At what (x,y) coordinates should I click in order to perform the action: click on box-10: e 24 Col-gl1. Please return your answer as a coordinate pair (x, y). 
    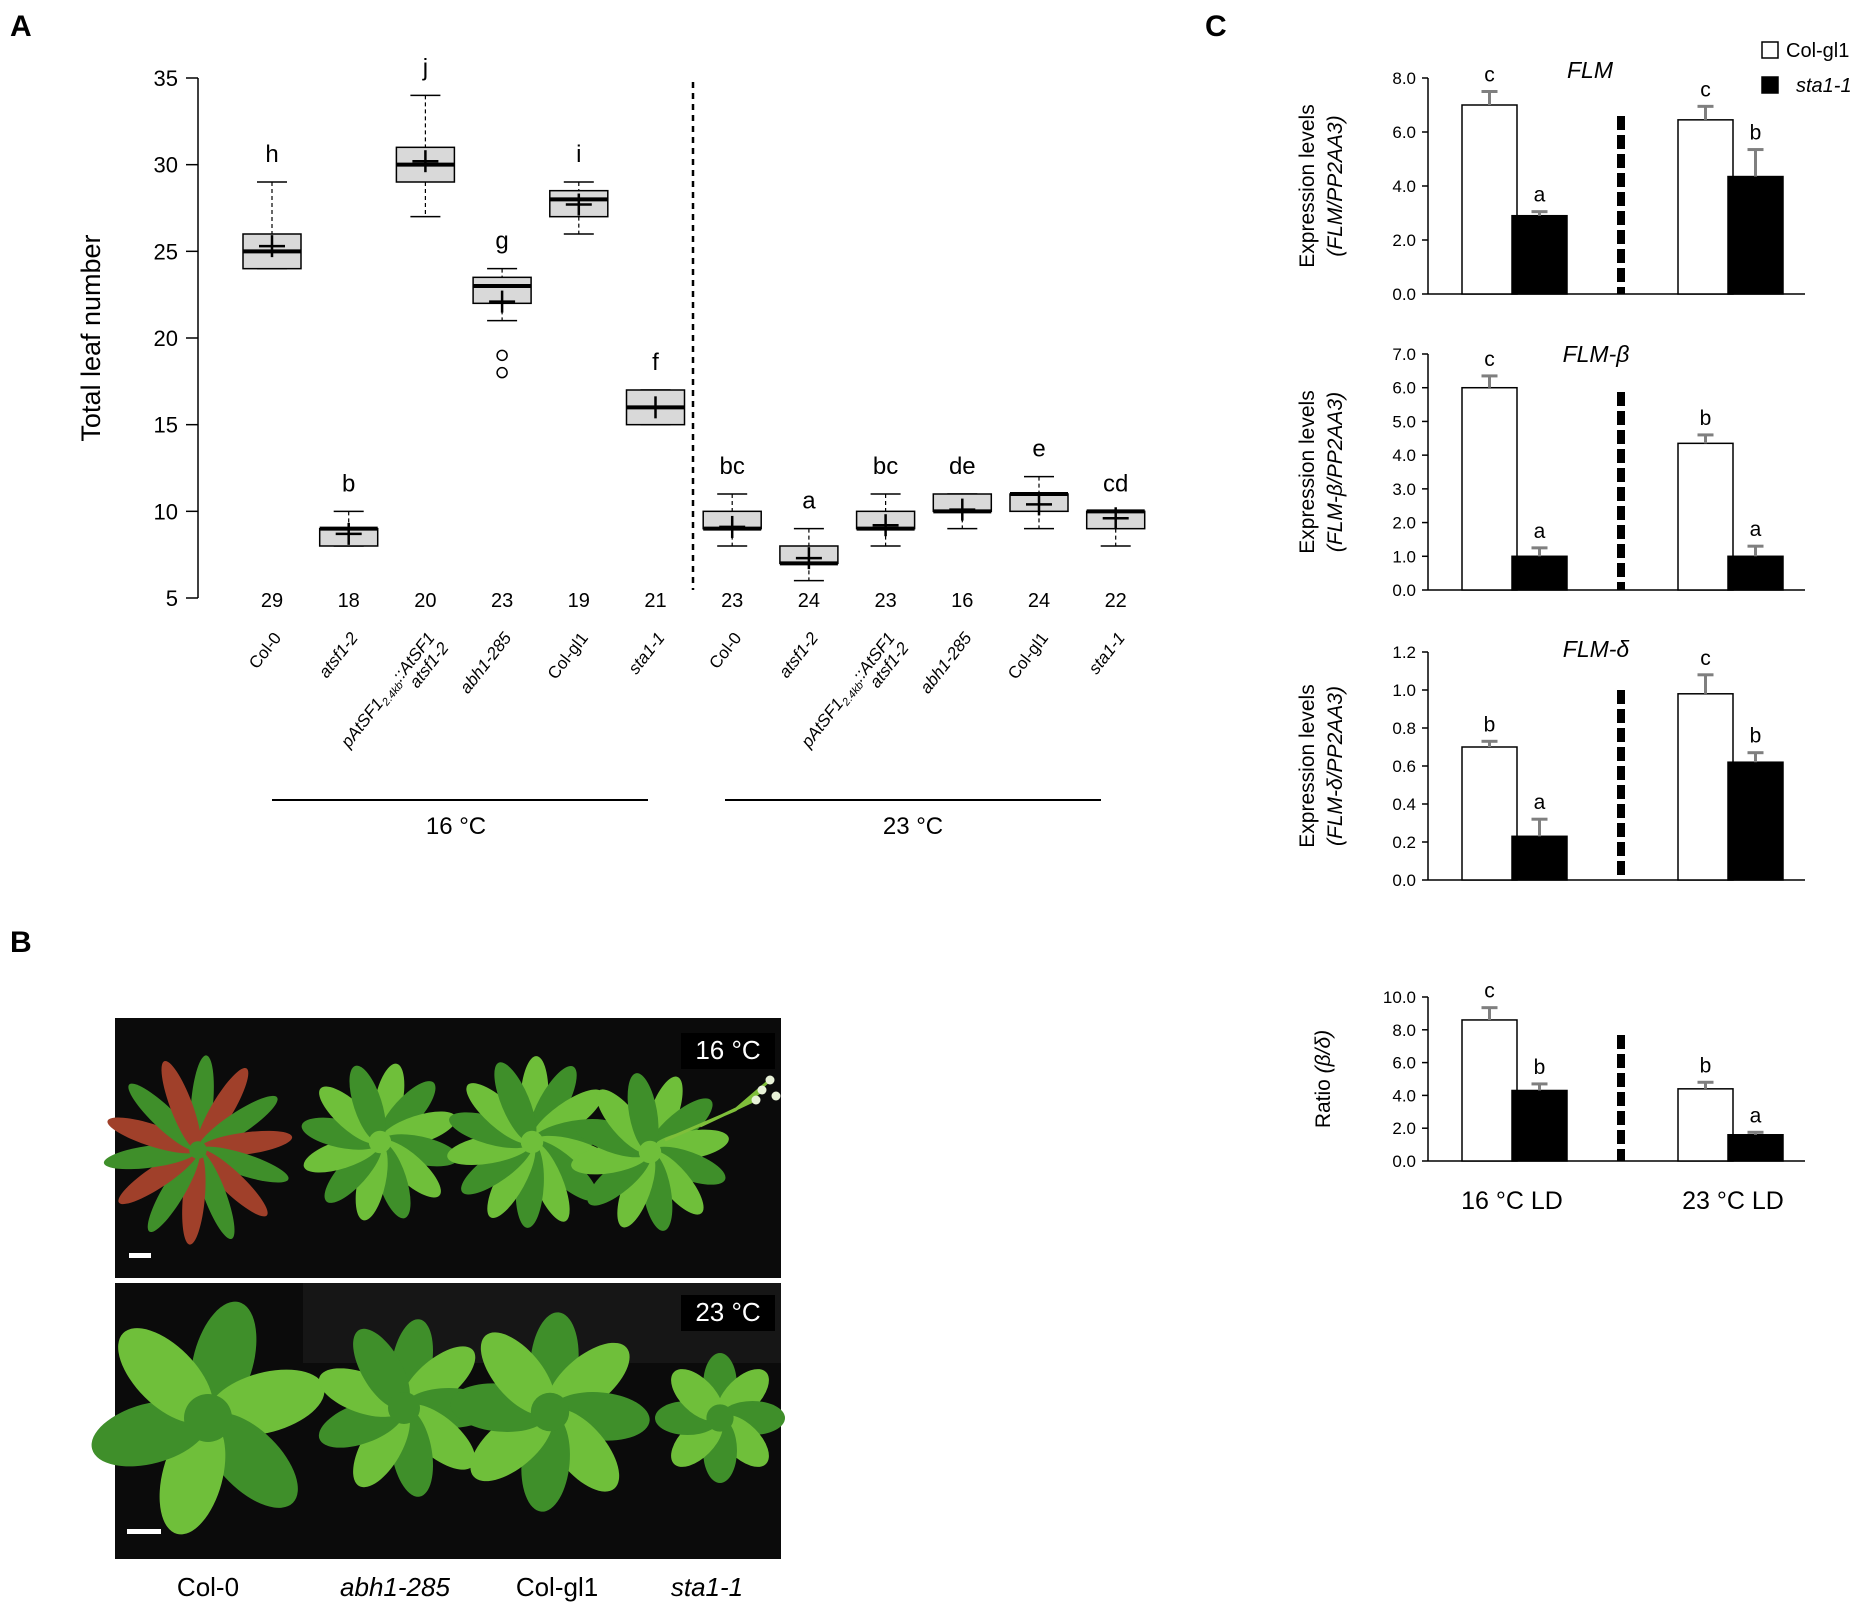
    Looking at the image, I should click on (1036, 559).